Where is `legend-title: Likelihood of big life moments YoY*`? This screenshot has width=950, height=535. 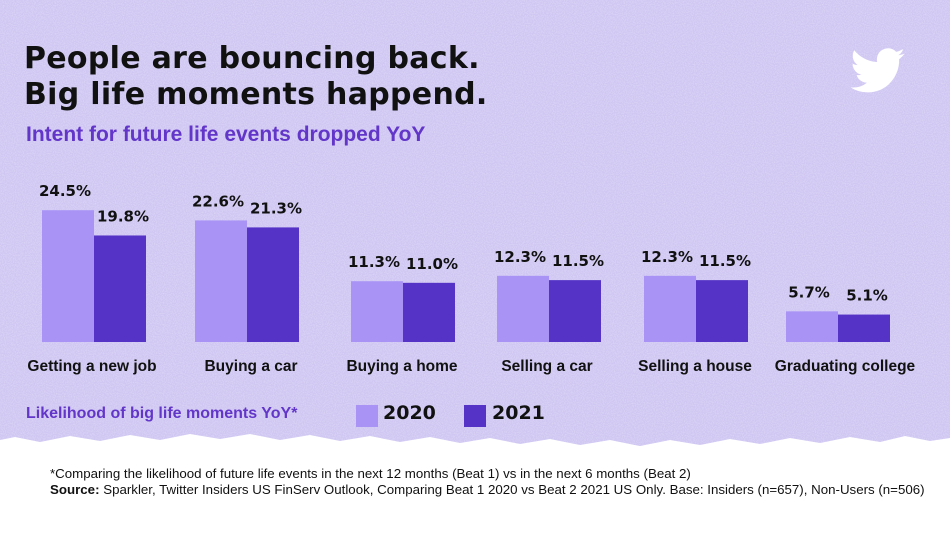 legend-title: Likelihood of big life moments YoY* is located at coordinates (162, 413).